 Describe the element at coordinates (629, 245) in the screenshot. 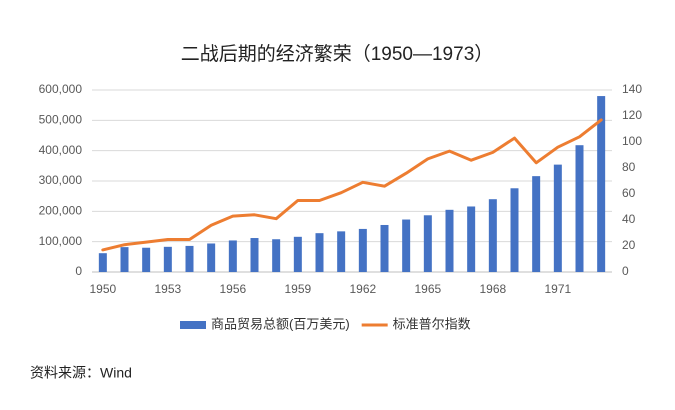

I see `y2-tick-label: 20` at that location.